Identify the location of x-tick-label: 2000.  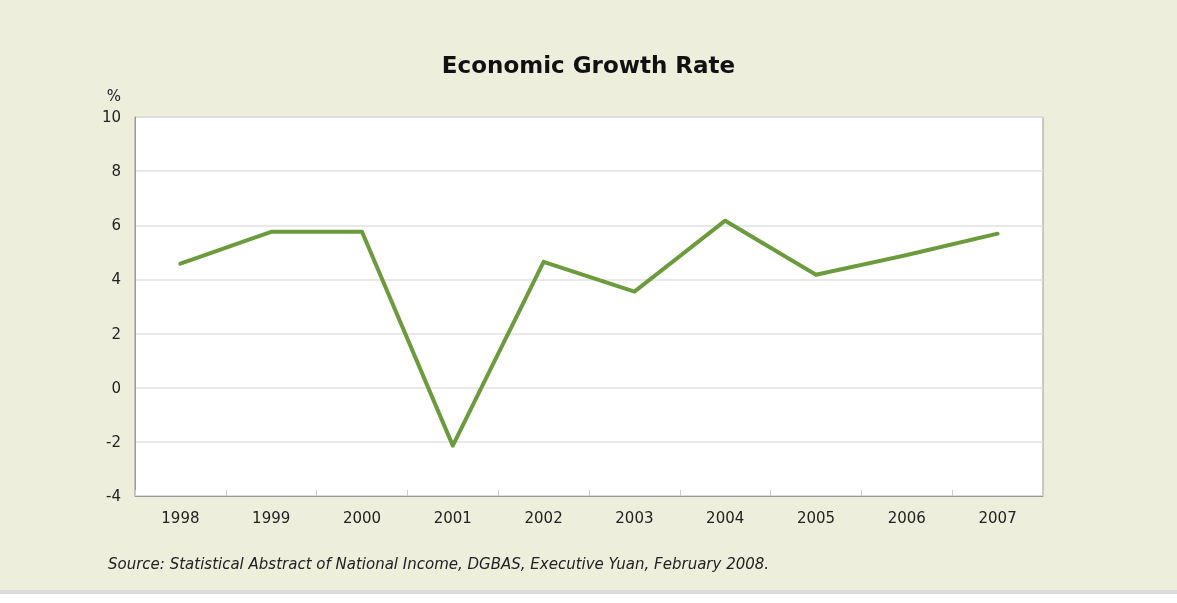
(362, 517).